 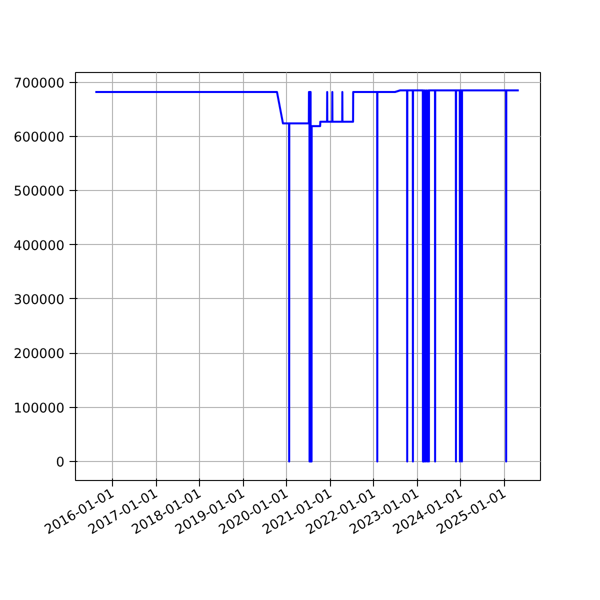 I want to click on y-tick-label: 100000, so click(x=39, y=408).